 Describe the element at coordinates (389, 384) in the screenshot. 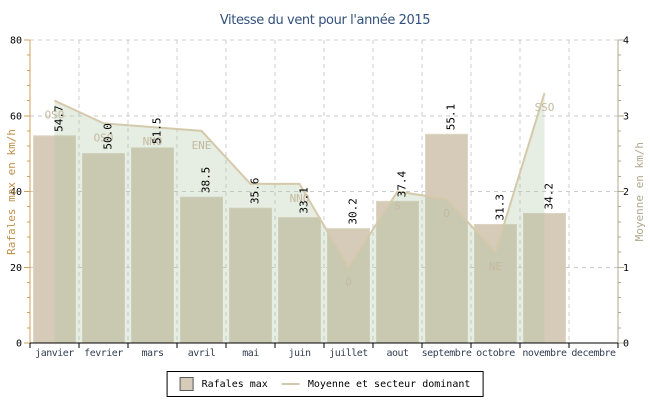

I see `legend-label-moyenne: Moyenne et secteur dominant` at that location.